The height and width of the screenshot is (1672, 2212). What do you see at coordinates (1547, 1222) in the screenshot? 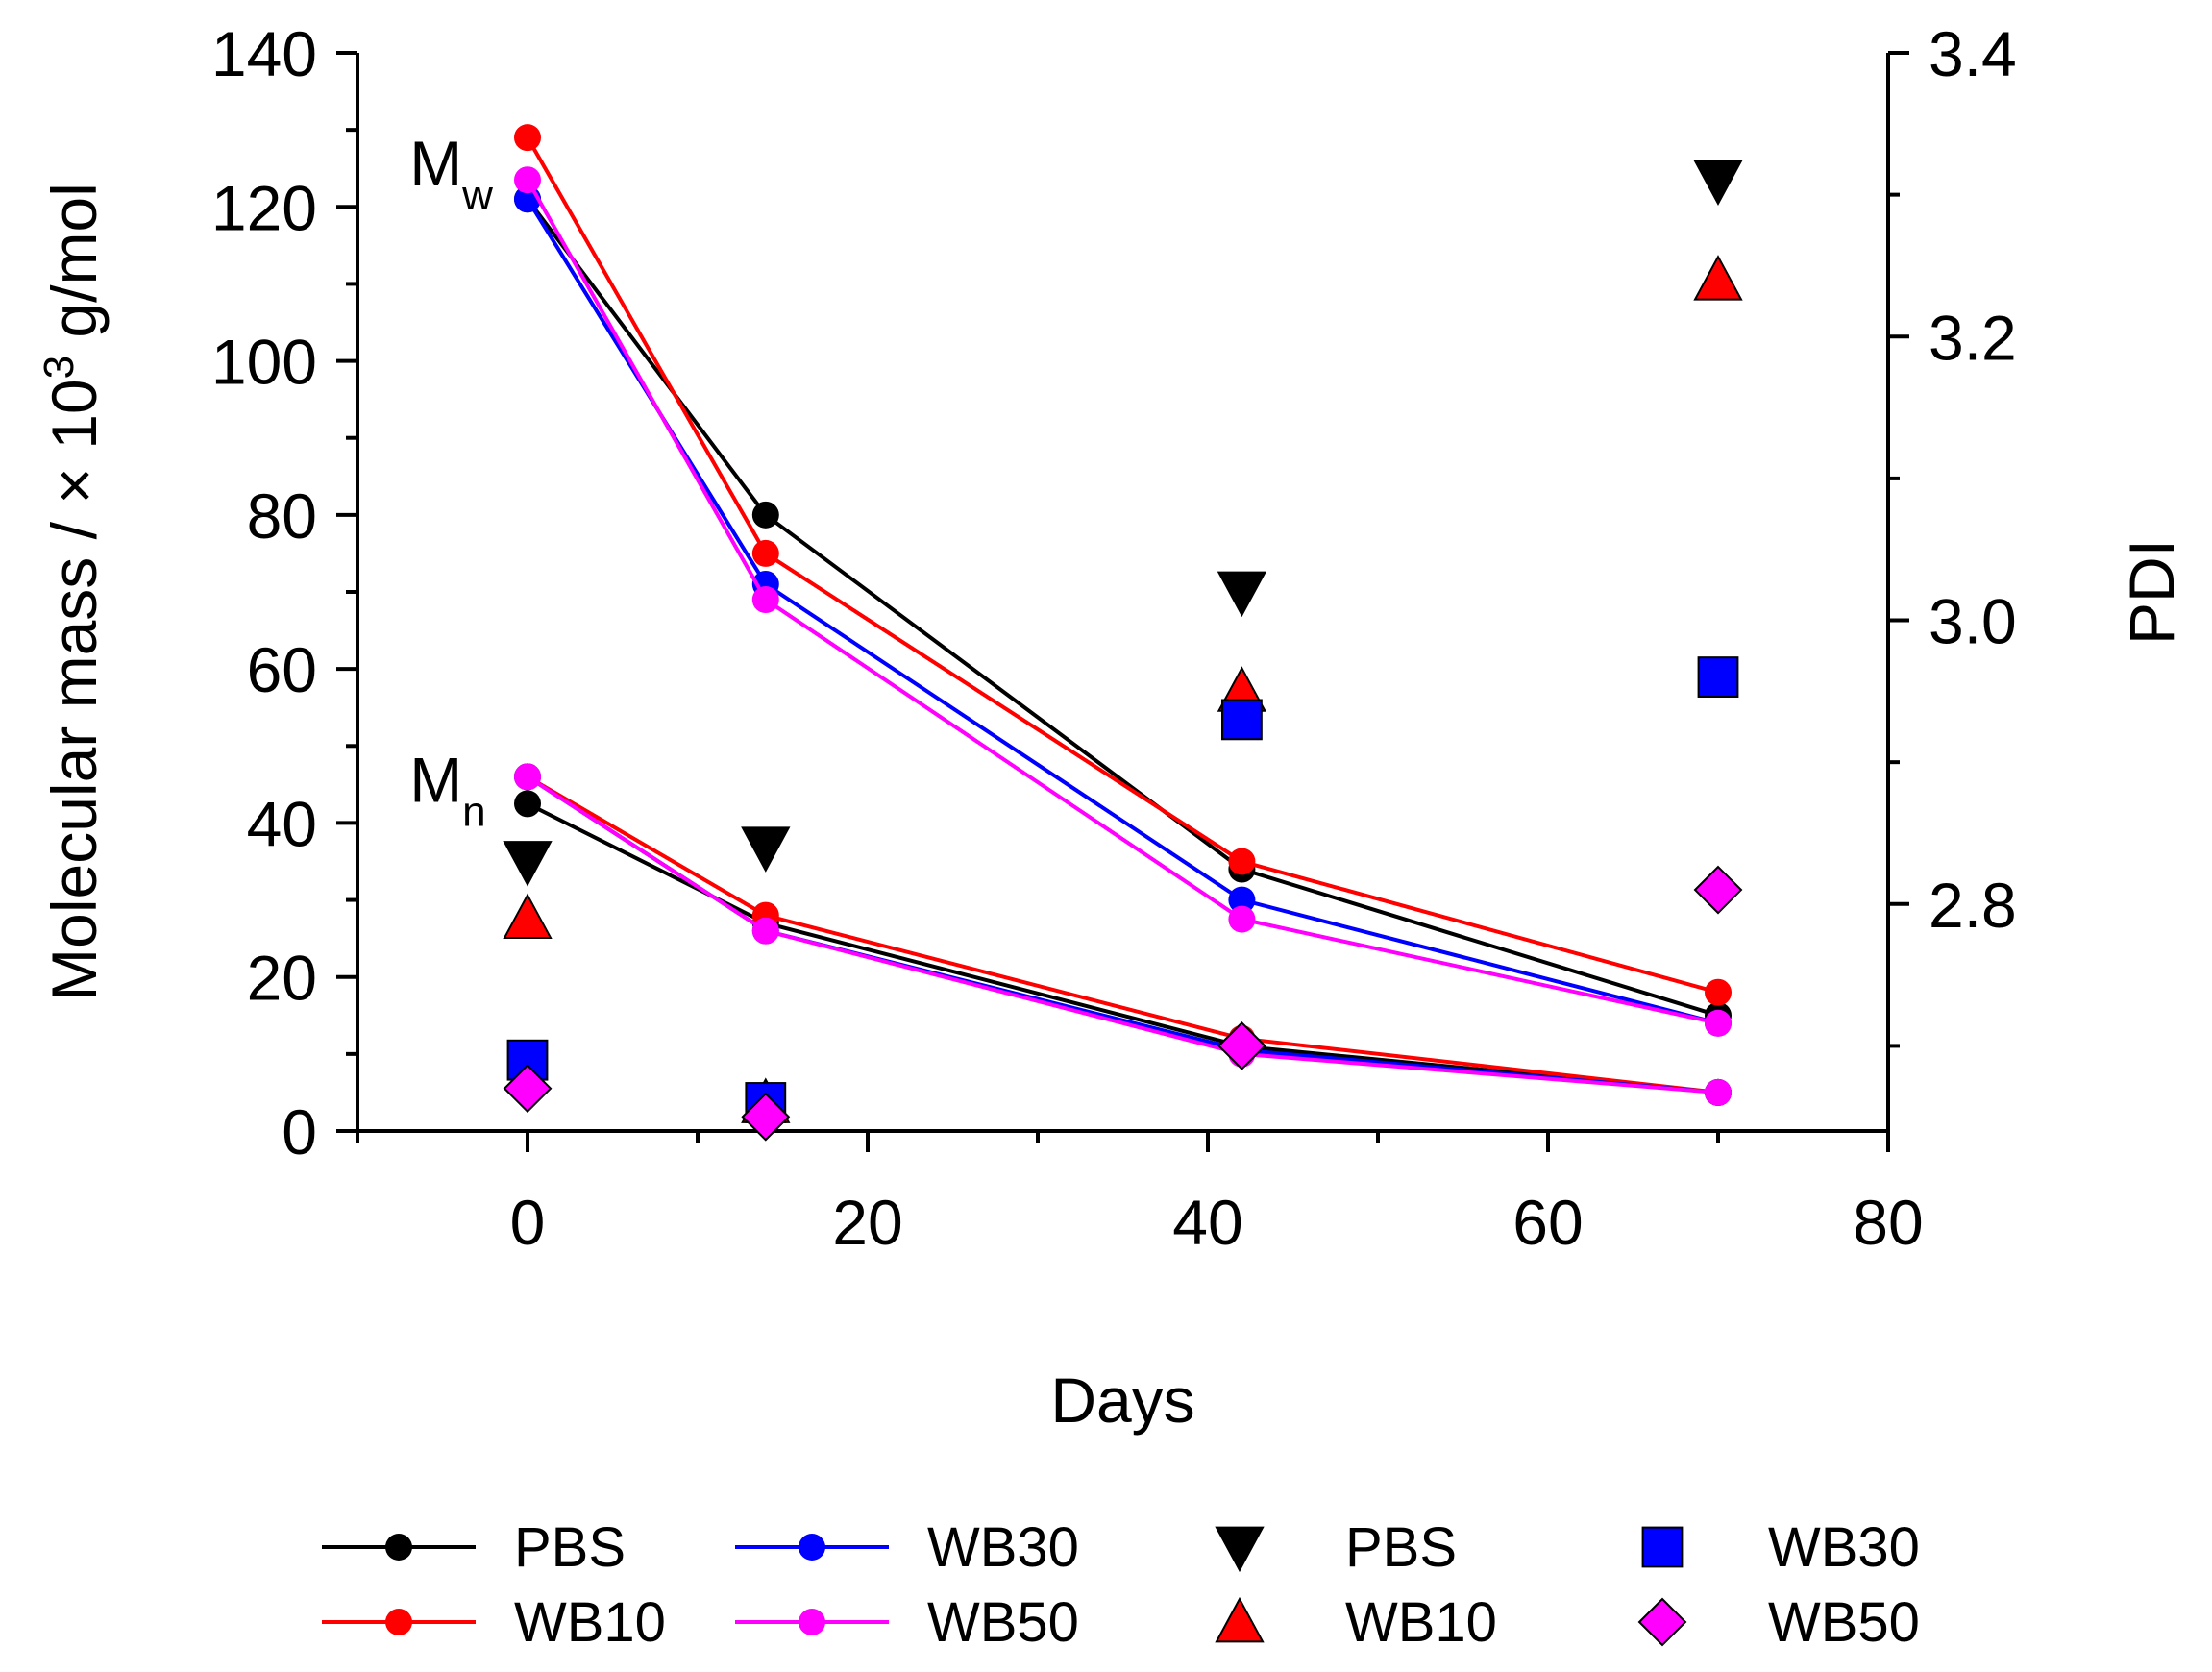
I see `x-tick-label: 60` at bounding box center [1547, 1222].